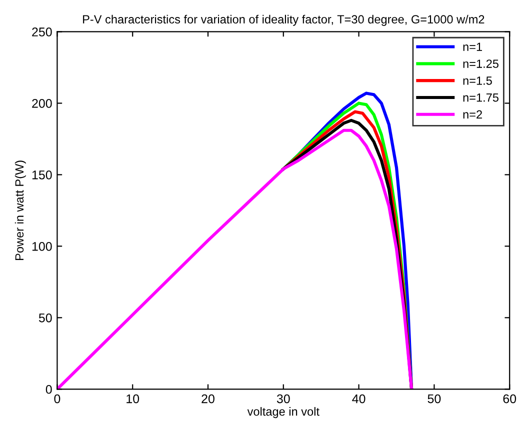  What do you see at coordinates (42, 103) in the screenshot?
I see `y-tick-label: 200` at bounding box center [42, 103].